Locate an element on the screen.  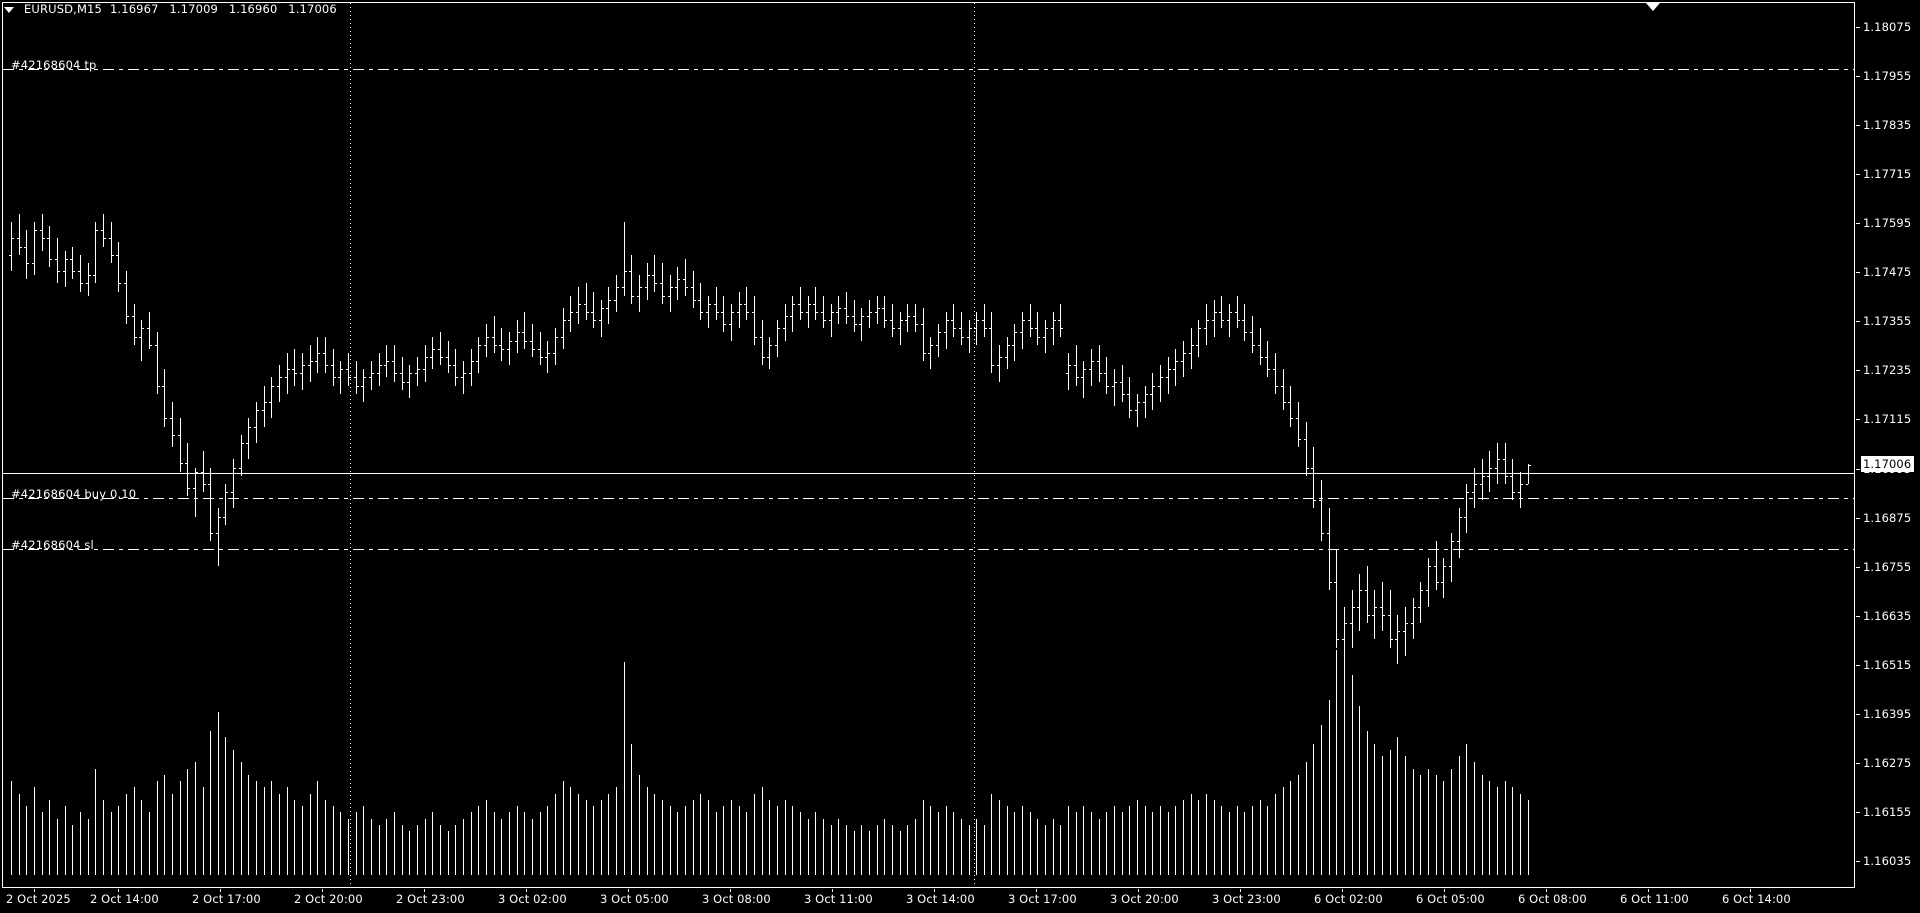
take-profit-line is located at coordinates (928, 69).